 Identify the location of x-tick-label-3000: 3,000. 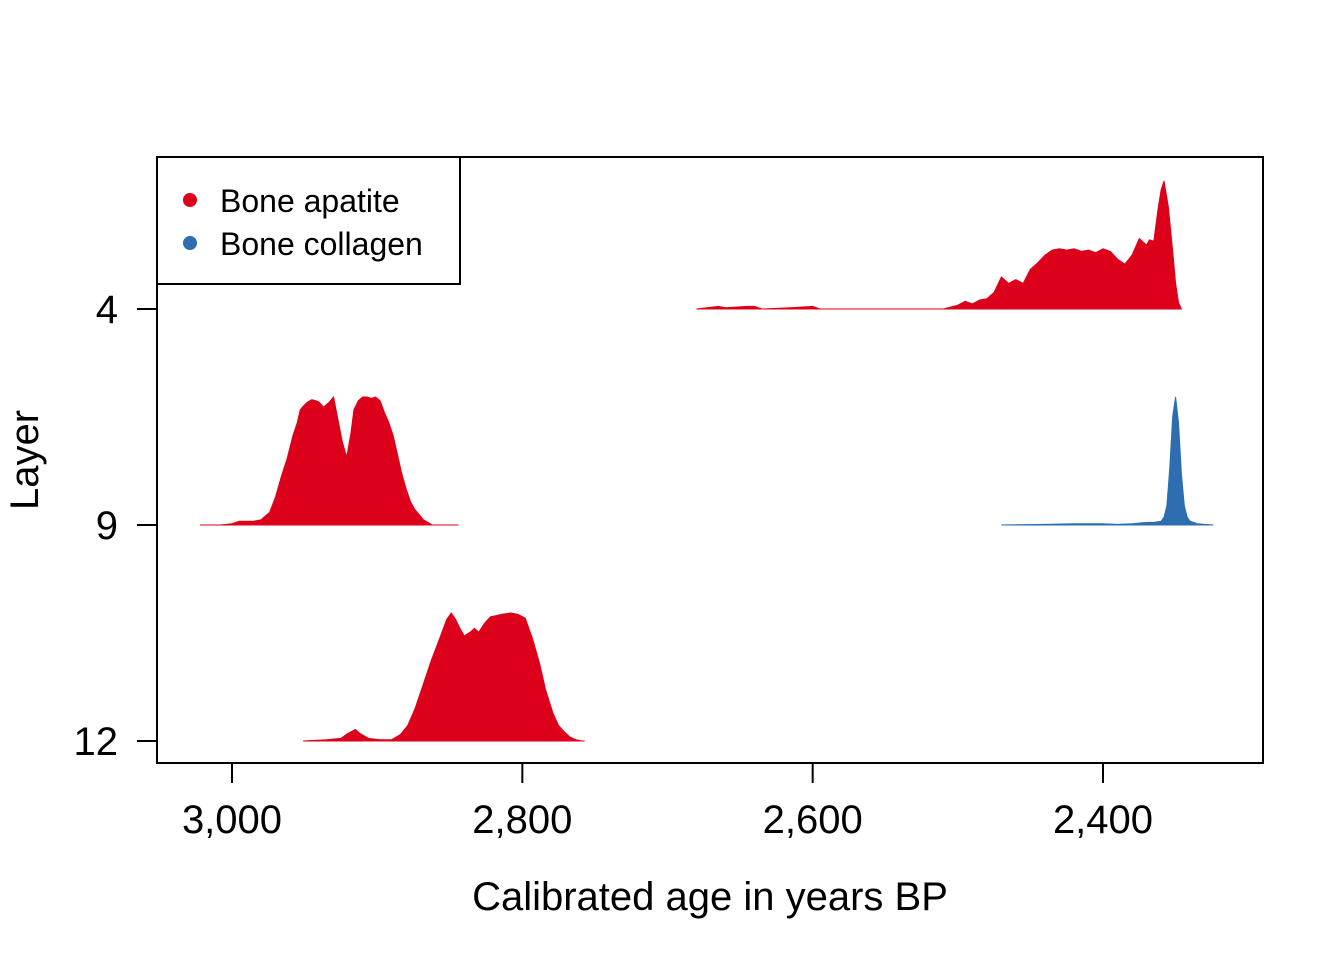
(232, 820).